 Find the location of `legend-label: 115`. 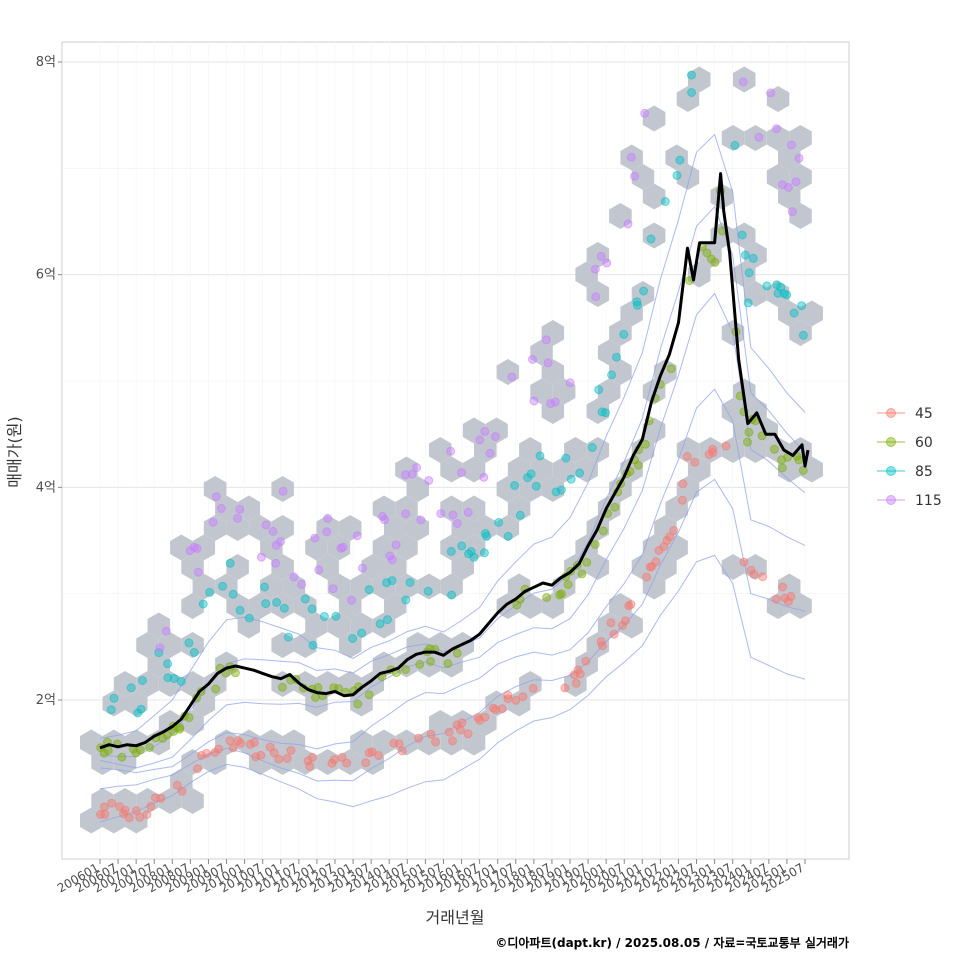

legend-label: 115 is located at coordinates (928, 501).